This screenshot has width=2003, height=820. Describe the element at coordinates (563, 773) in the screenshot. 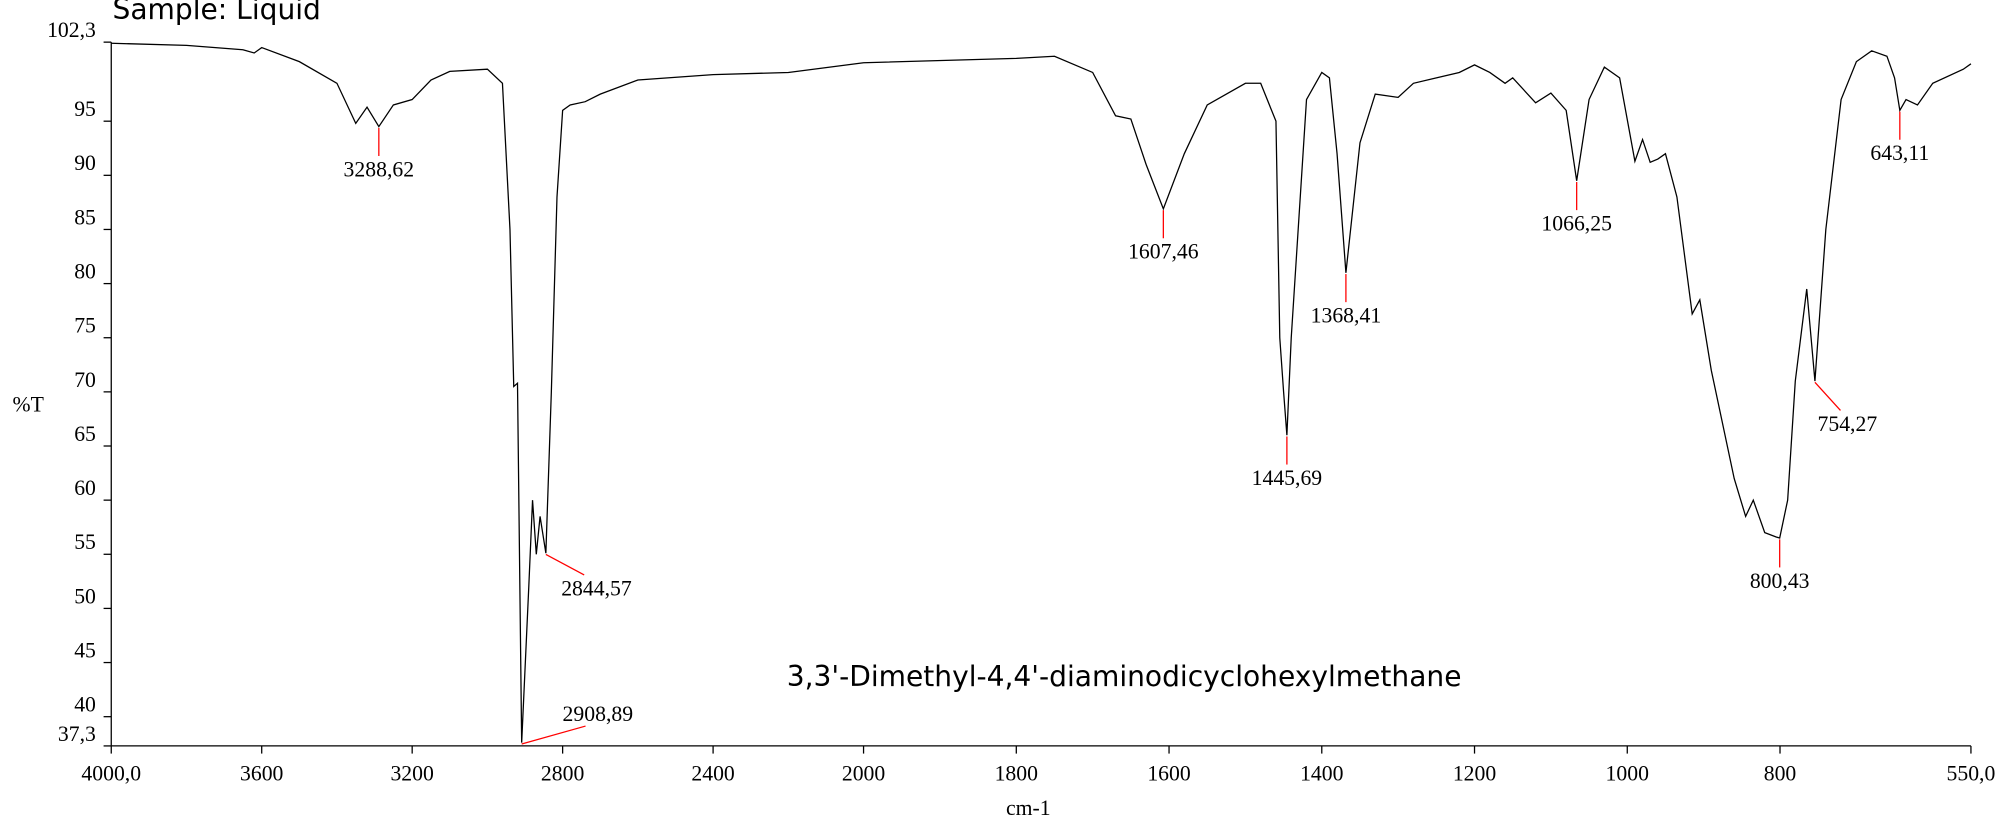

I see `x-tick-label: 2800` at that location.